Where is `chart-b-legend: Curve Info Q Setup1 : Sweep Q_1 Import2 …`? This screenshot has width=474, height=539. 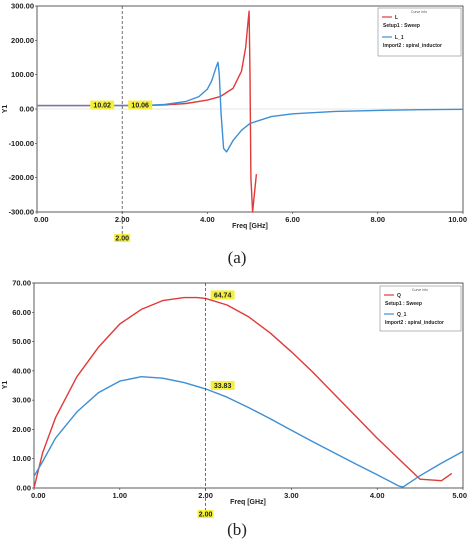 chart-b-legend: Curve Info Q Setup1 : Sweep Q_1 Import2 … is located at coordinates (420, 308).